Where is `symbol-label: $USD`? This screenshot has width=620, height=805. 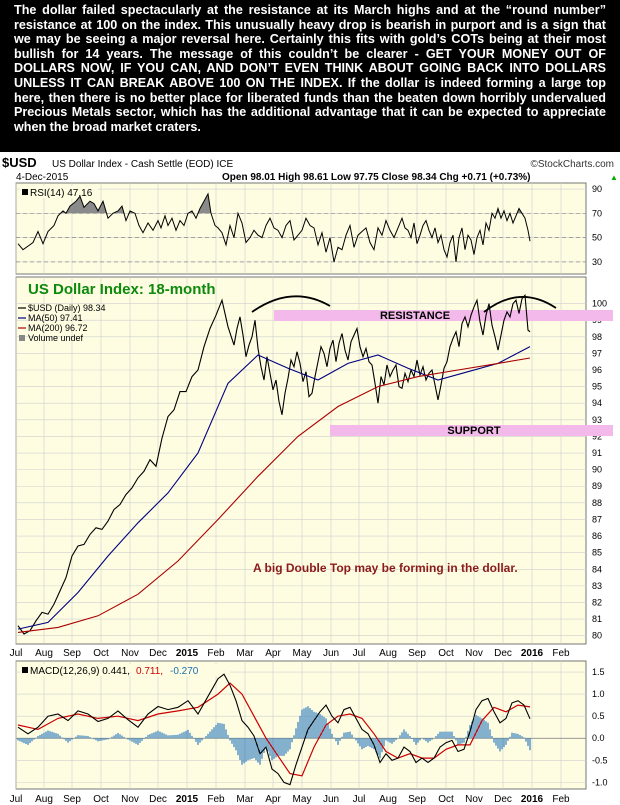
symbol-label: $USD is located at coordinates (19, 162).